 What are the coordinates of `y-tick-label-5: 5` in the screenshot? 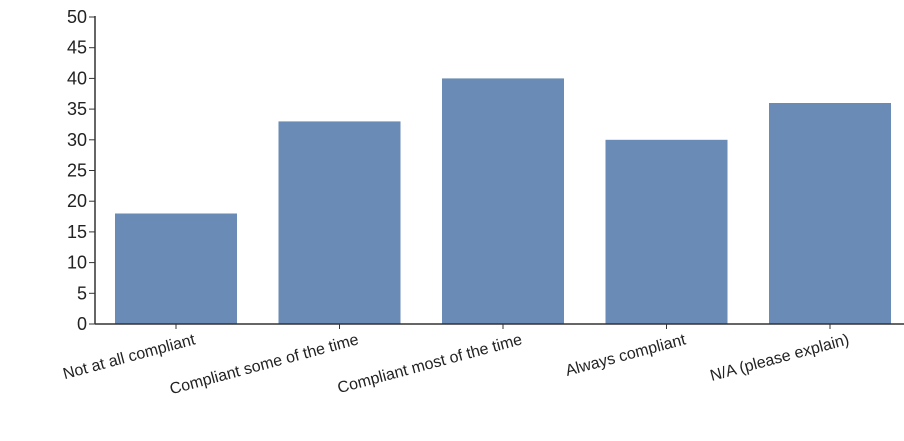 It's located at (82, 293).